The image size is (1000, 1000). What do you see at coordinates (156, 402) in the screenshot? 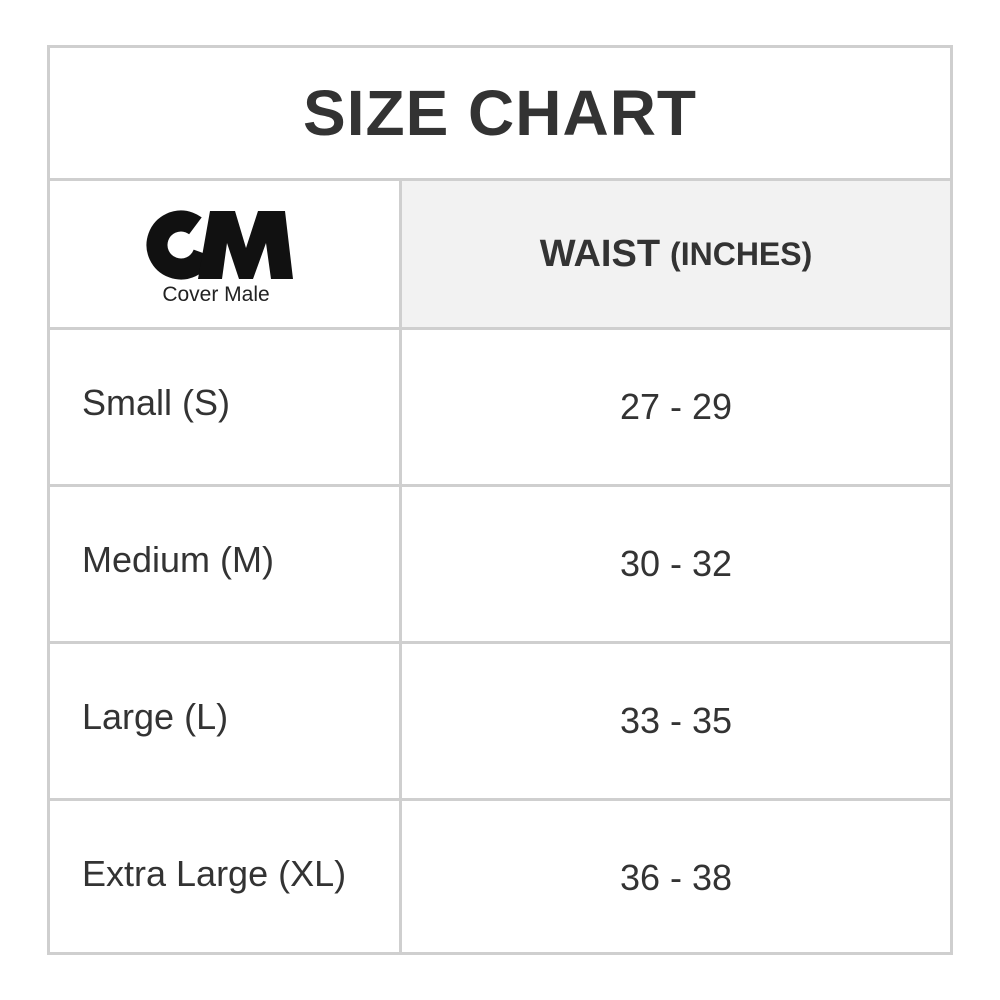
I see `size-label: Small (S)` at bounding box center [156, 402].